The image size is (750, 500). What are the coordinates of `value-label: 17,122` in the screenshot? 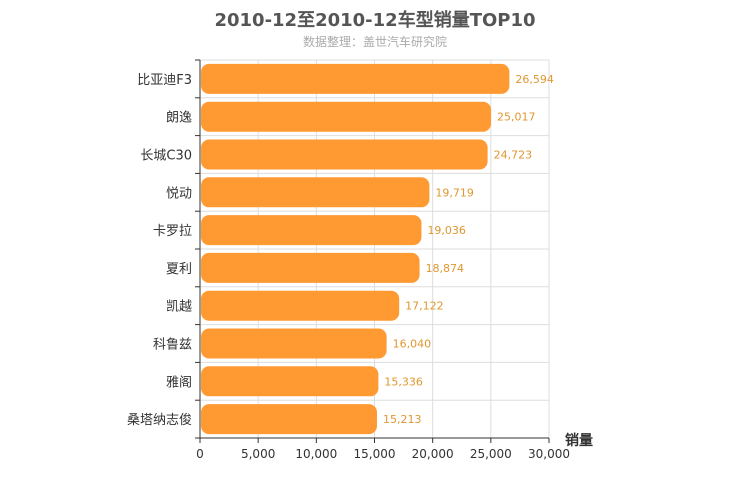 It's located at (424, 306).